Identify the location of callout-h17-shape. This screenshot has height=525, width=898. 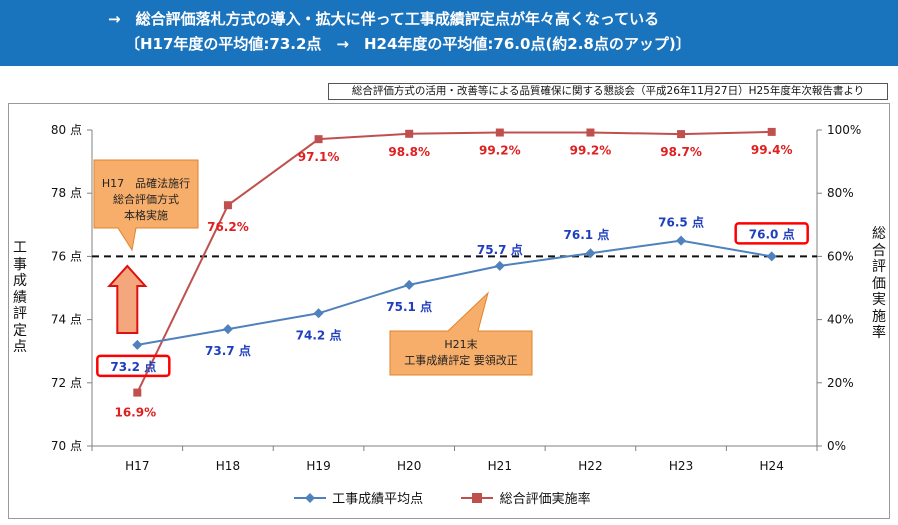
(146, 205).